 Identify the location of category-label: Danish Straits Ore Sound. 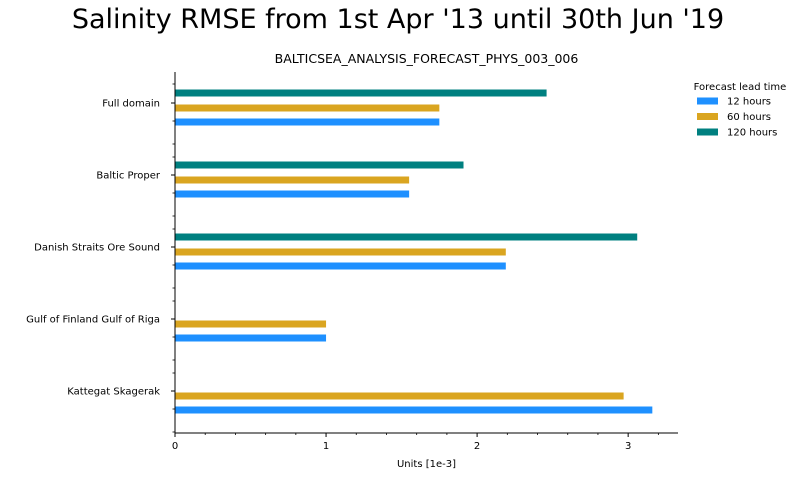
(97, 248).